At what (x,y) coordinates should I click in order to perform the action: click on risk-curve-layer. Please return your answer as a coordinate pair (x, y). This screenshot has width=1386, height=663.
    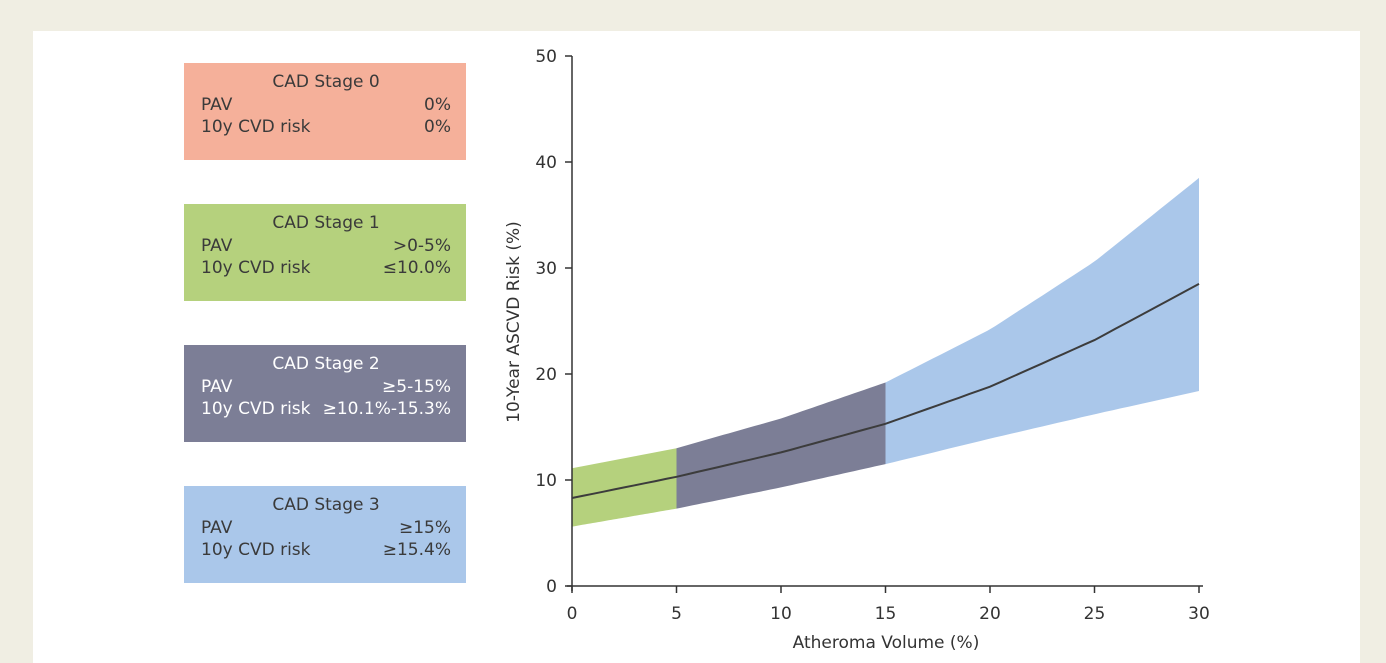
    Looking at the image, I should click on (885, 391).